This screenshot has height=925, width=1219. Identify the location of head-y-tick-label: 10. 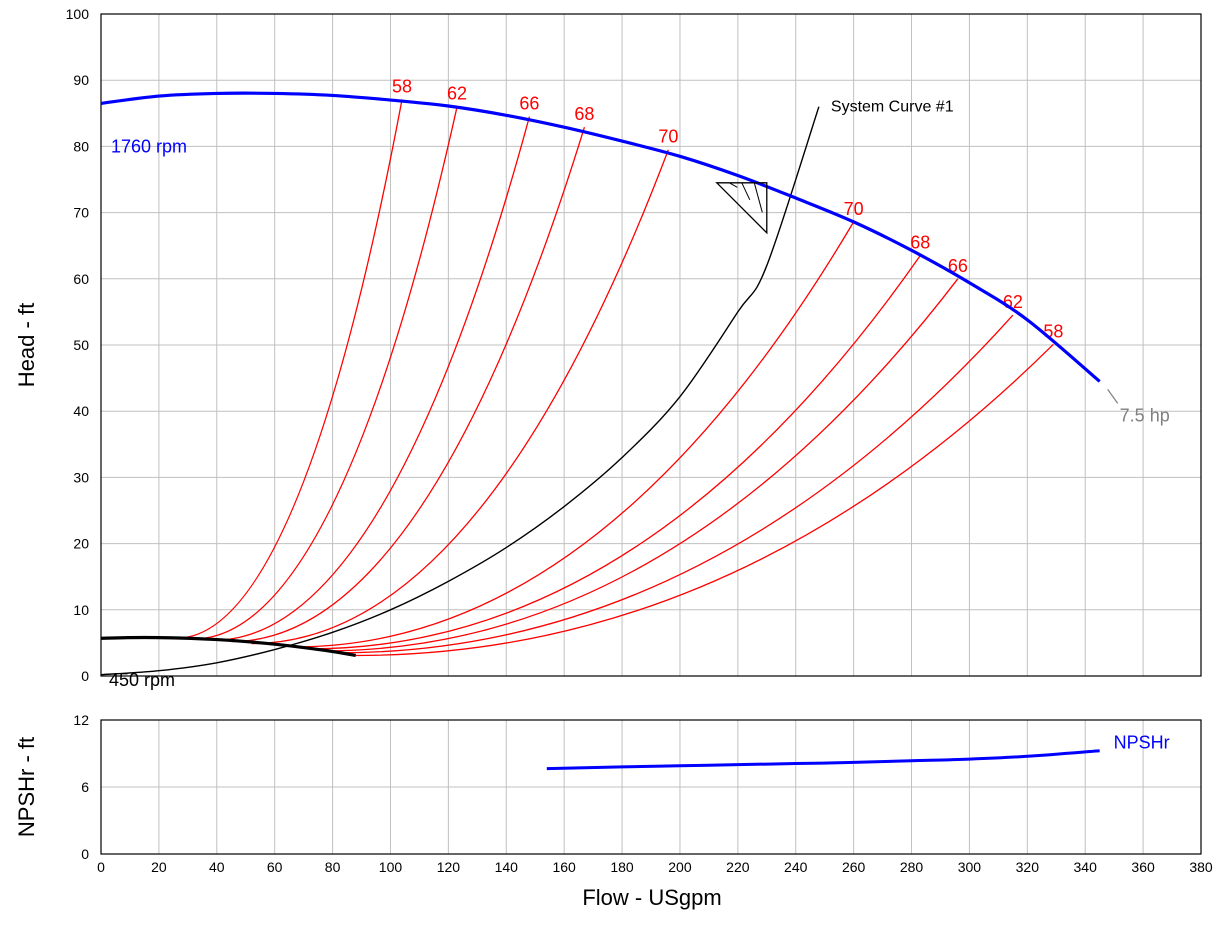
(81, 610).